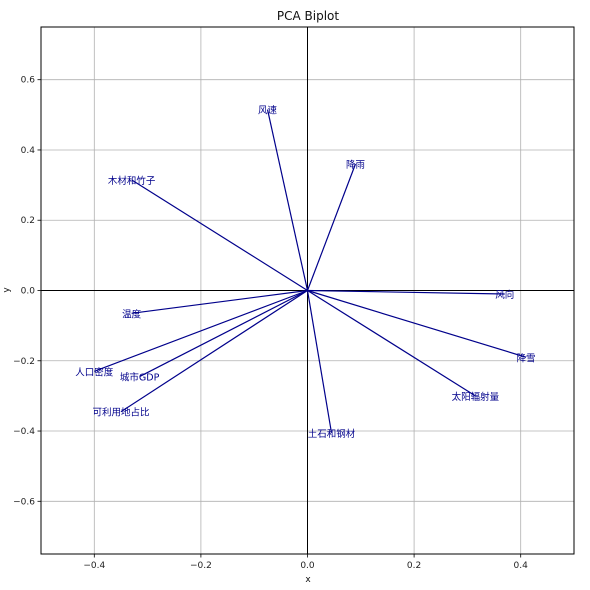 This screenshot has width=590, height=590. What do you see at coordinates (355, 165) in the screenshot?
I see `vector-label: 降雨` at bounding box center [355, 165].